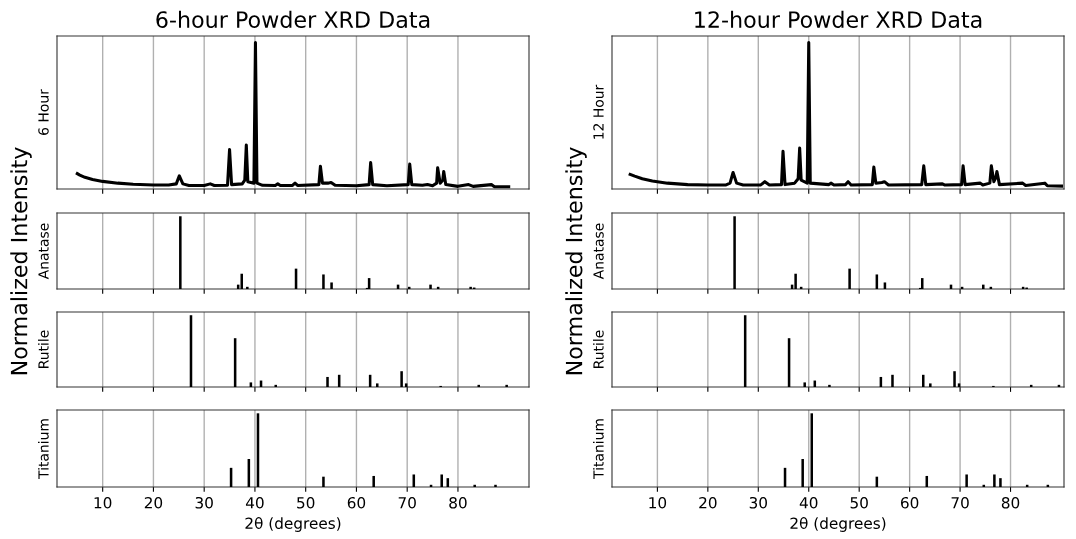 This screenshot has width=1076, height=539. Describe the element at coordinates (43, 112) in the screenshot. I see `y-axis-title: 6 Hour` at that location.